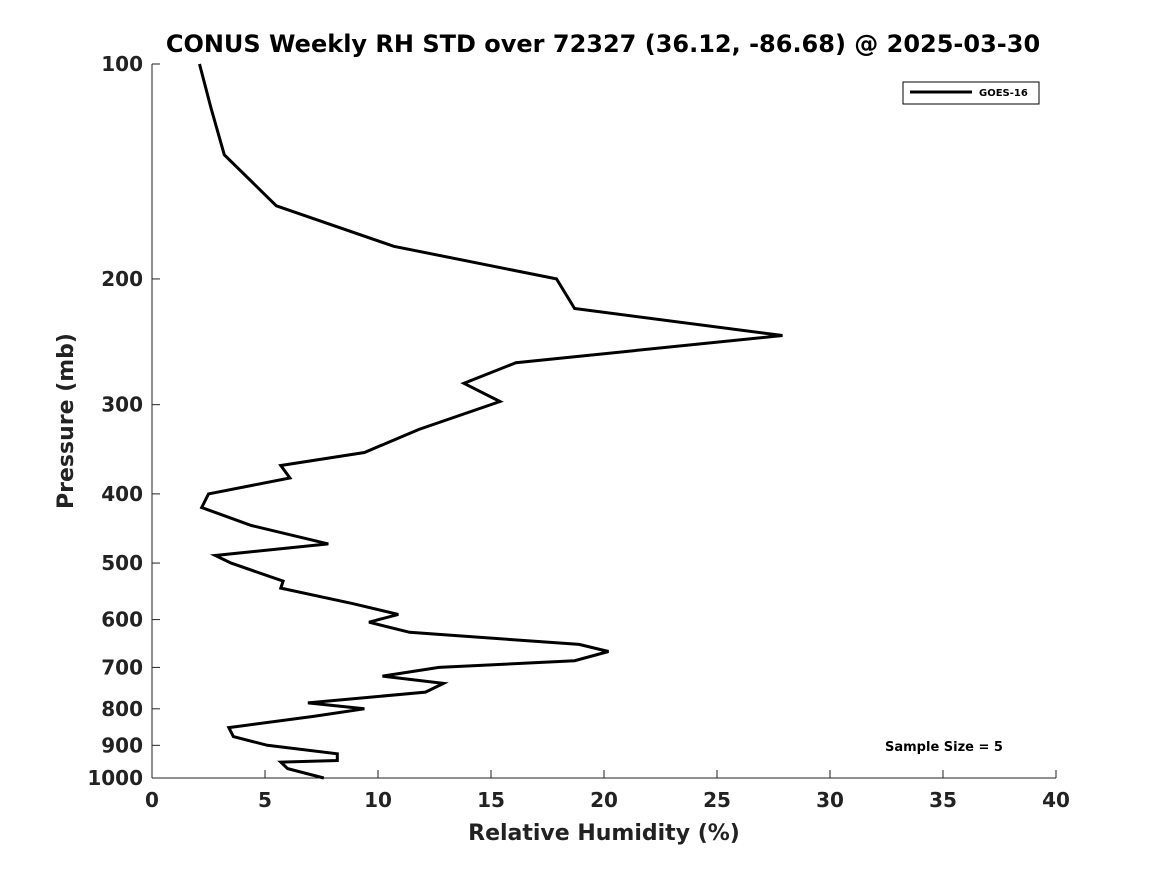 Image resolution: width=1167 pixels, height=875 pixels. What do you see at coordinates (1003, 93) in the screenshot?
I see `legend-label-goes-16: GOES-16` at bounding box center [1003, 93].